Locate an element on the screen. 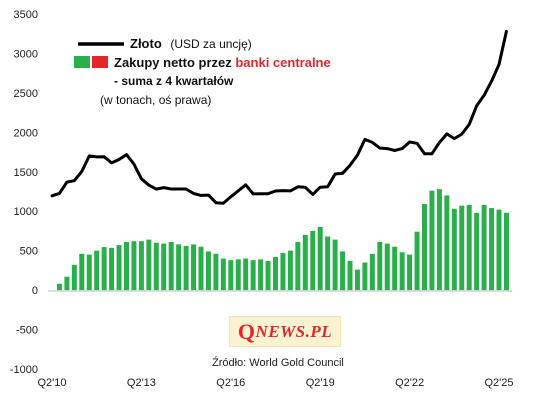  y-tick-label: -500 is located at coordinates (27, 331).